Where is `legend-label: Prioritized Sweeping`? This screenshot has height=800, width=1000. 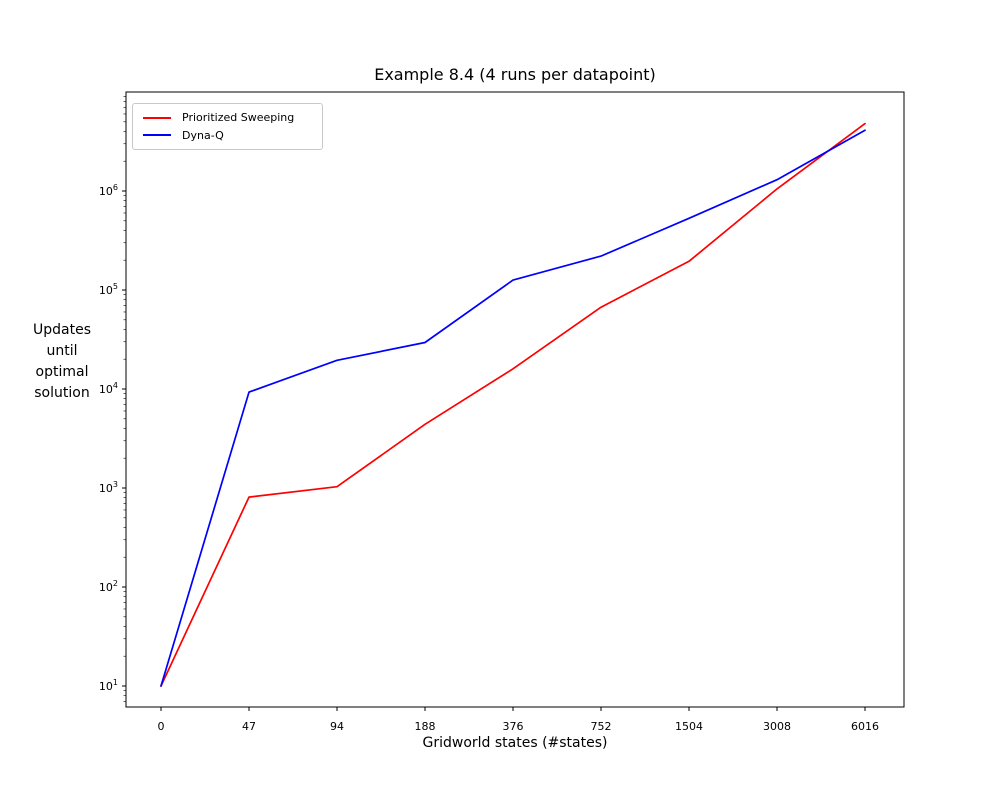
legend-label: Prioritized Sweeping is located at coordinates (238, 118).